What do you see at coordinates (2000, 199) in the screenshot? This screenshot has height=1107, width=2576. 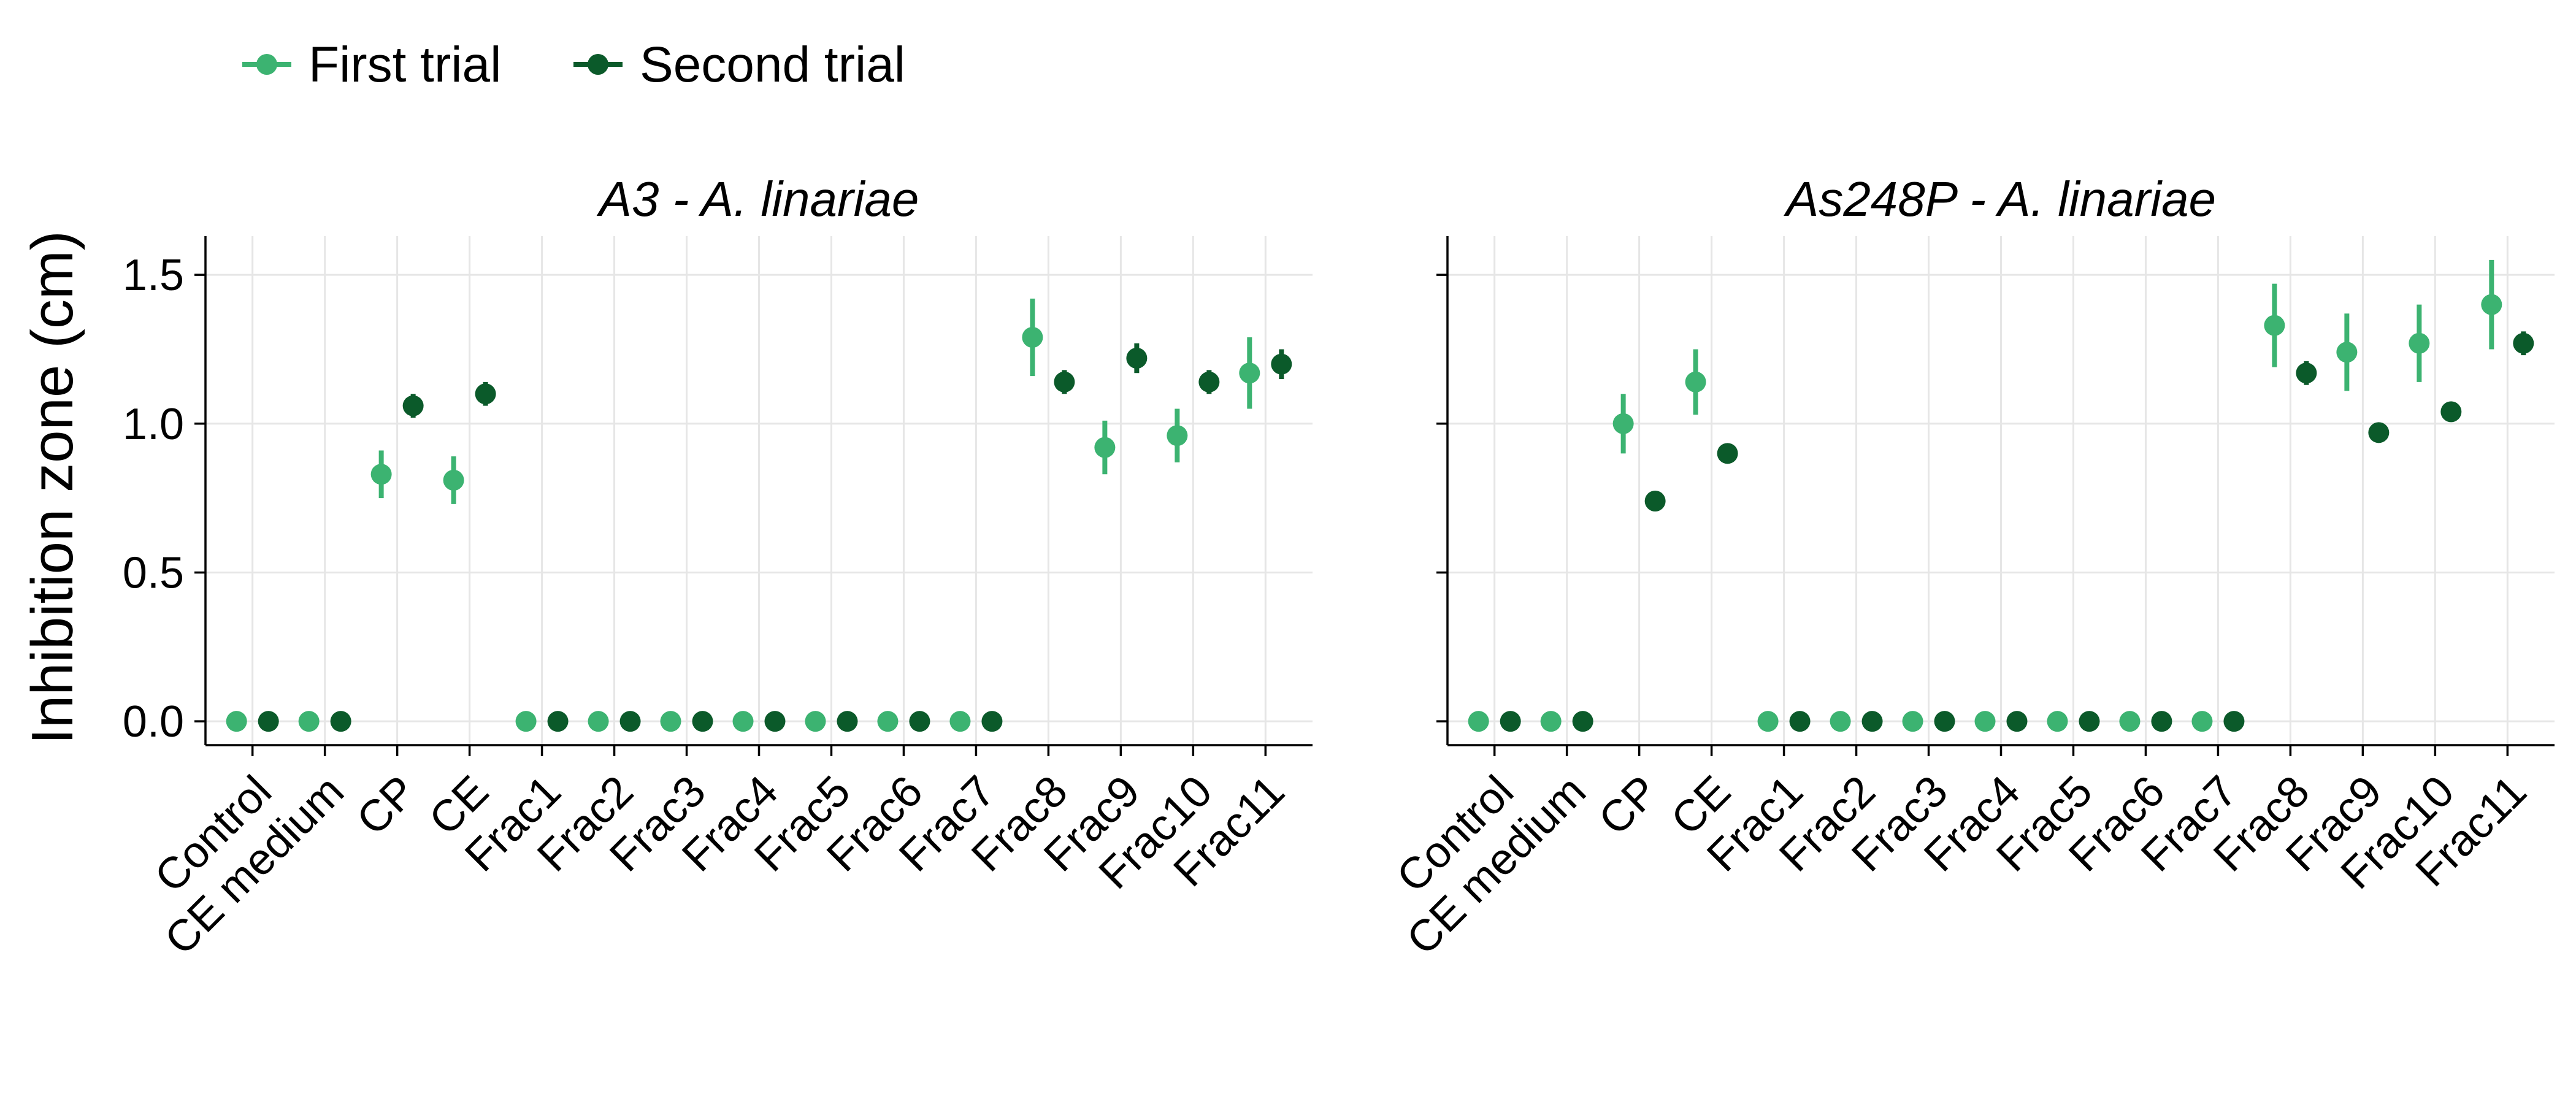 I see `panel-title: As248P - A. linariae` at bounding box center [2000, 199].